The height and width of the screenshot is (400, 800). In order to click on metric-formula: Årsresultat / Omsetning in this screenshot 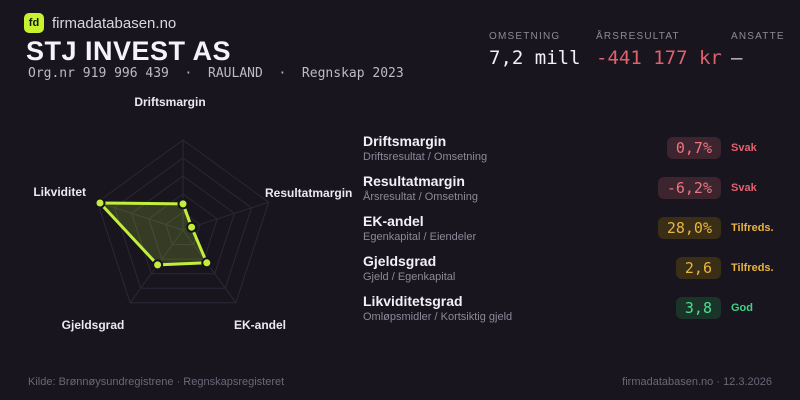, I will do `click(420, 197)`.